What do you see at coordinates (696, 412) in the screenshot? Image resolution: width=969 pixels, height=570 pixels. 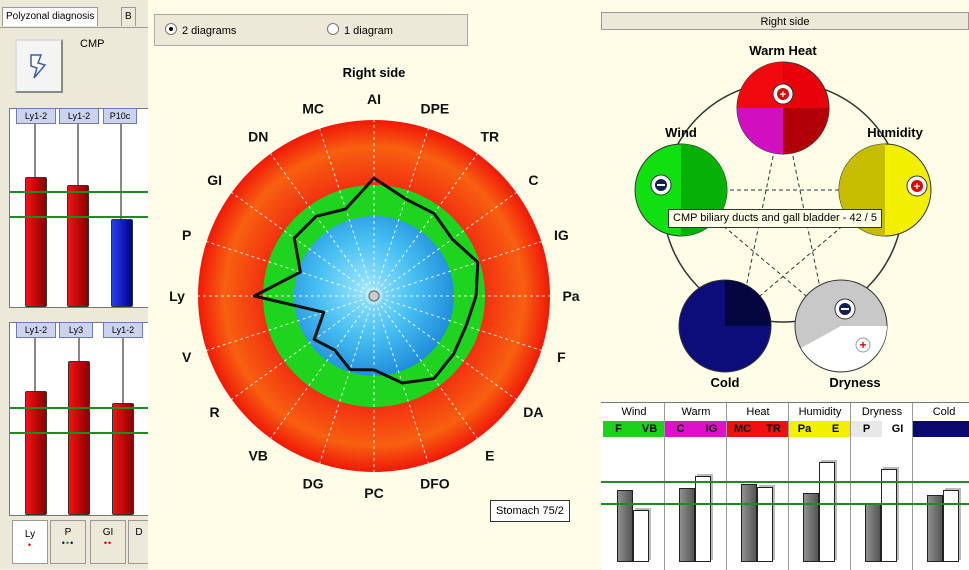 I see `element-column-warm: Warm` at bounding box center [696, 412].